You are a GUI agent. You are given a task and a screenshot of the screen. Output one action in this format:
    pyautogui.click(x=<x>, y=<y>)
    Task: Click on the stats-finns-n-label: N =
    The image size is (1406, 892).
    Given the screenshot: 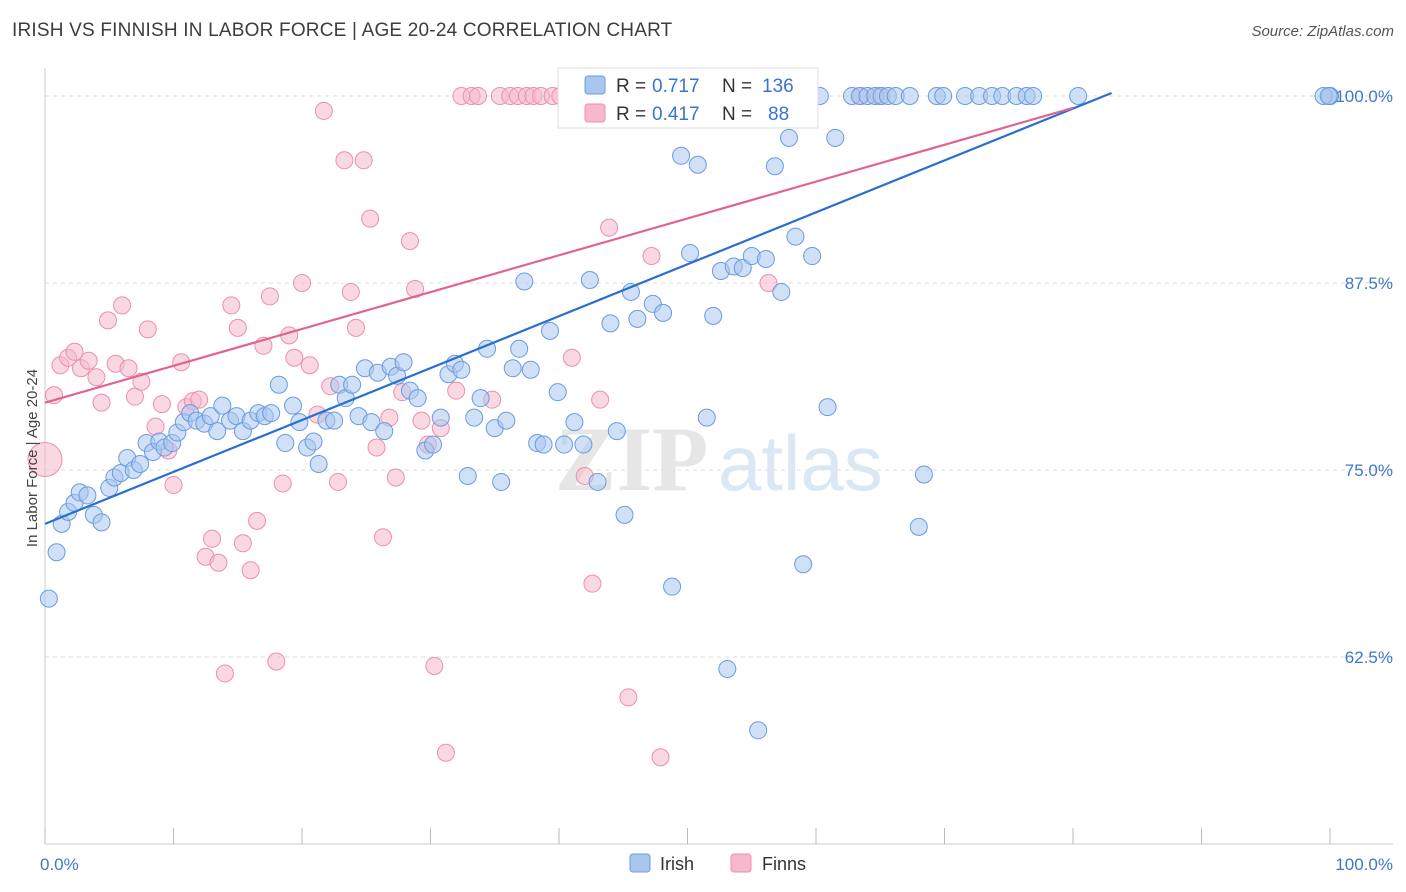 What is the action you would take?
    pyautogui.click(x=737, y=114)
    